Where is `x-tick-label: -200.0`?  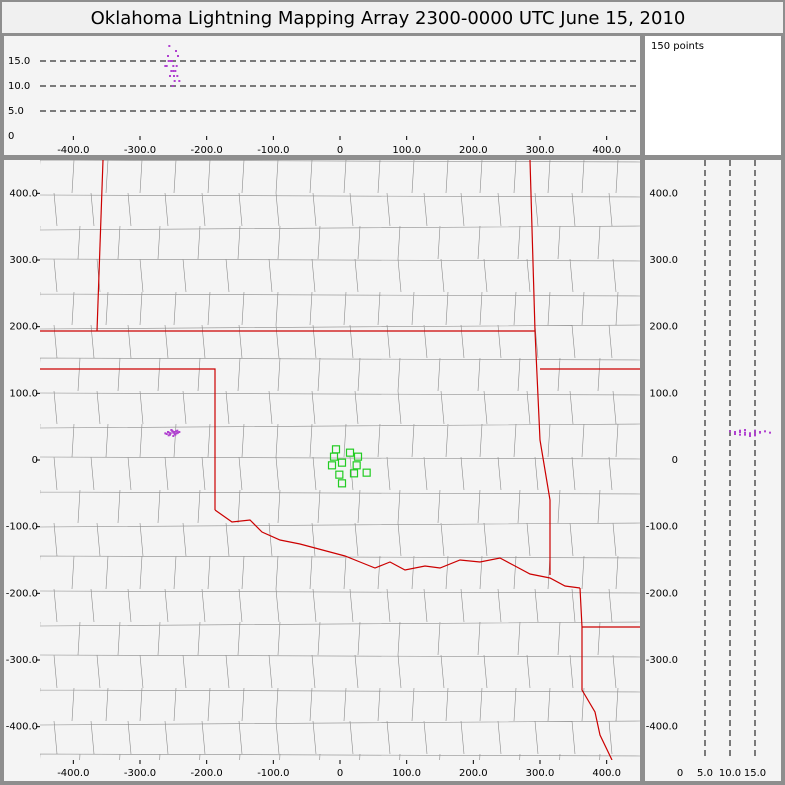
x-tick-label: -200.0 is located at coordinates (207, 150).